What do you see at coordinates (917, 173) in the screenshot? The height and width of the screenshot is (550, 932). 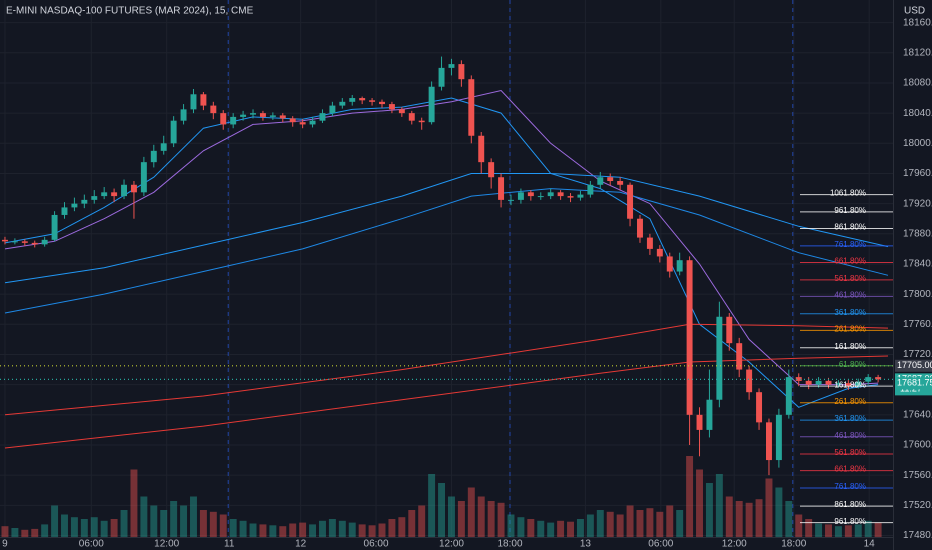 I see `y-tick-label: 17960.00` at bounding box center [917, 173].